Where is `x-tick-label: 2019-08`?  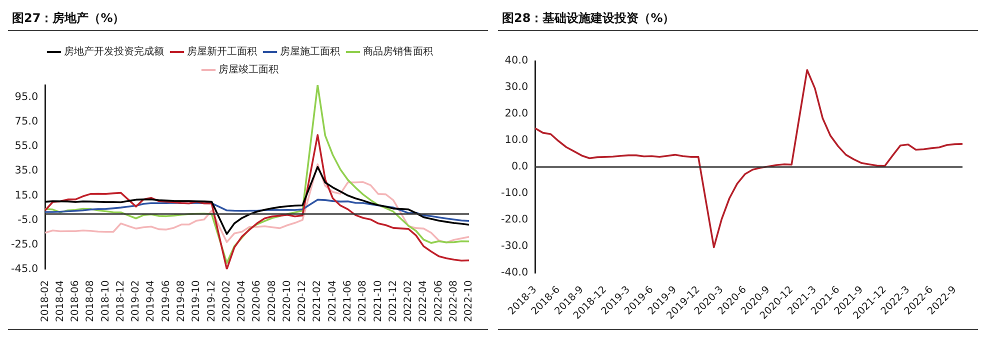
x-tick-label: 2019-08 is located at coordinates (181, 301).